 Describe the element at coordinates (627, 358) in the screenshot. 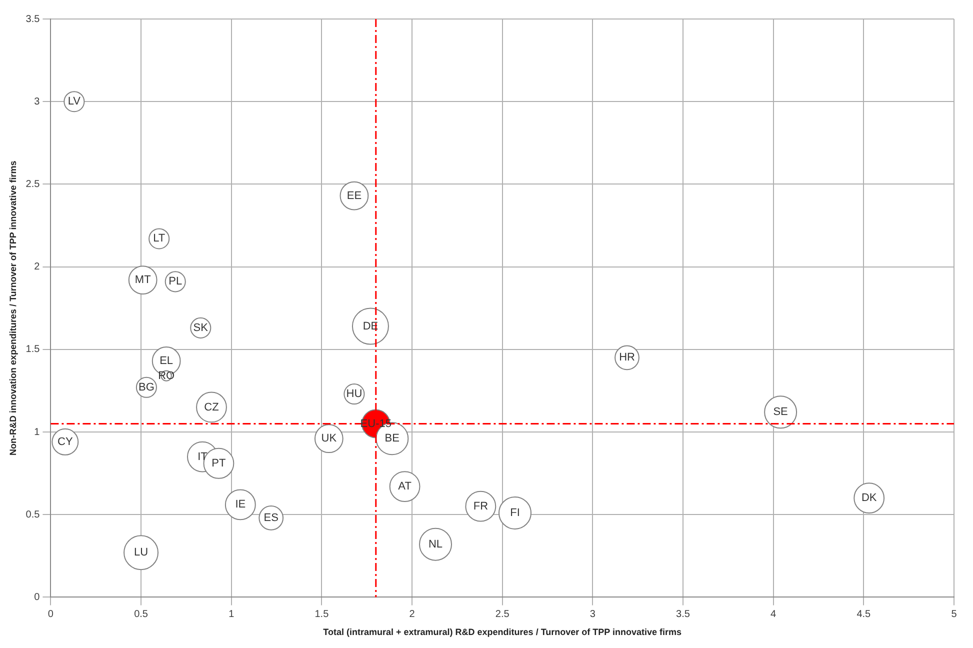

I see `data-label: HR` at that location.